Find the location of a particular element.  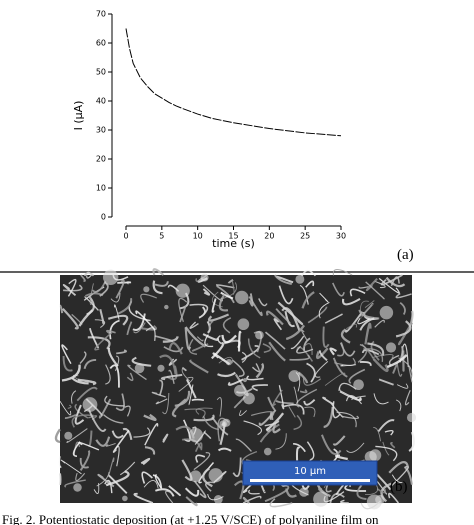

y-tick-label: 60 is located at coordinates (101, 43).